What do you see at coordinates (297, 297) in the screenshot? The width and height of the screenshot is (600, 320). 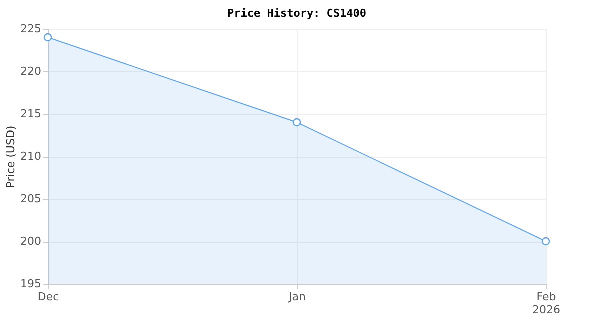 I see `x-tick-label: Jan` at bounding box center [297, 297].